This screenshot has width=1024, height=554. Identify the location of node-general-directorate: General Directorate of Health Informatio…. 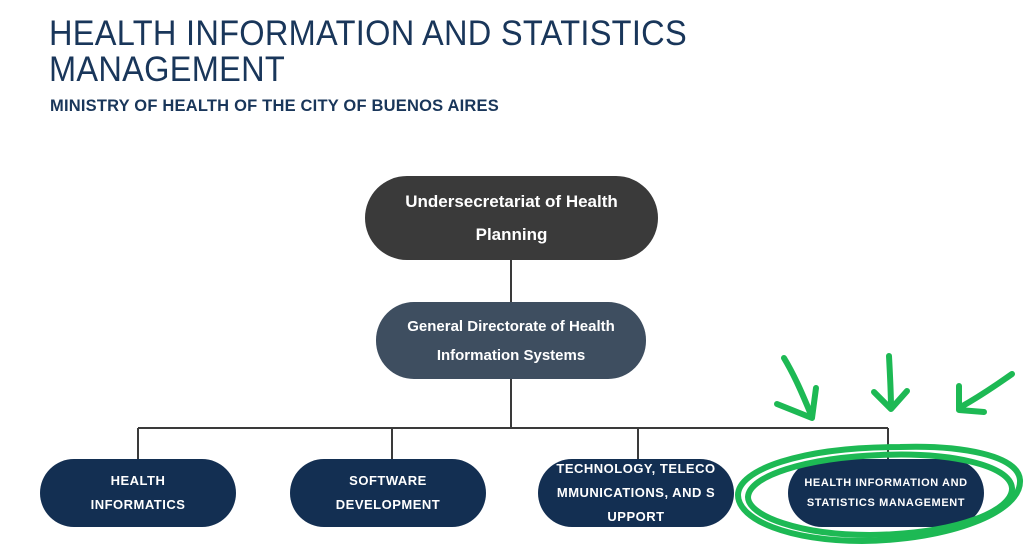
(511, 340).